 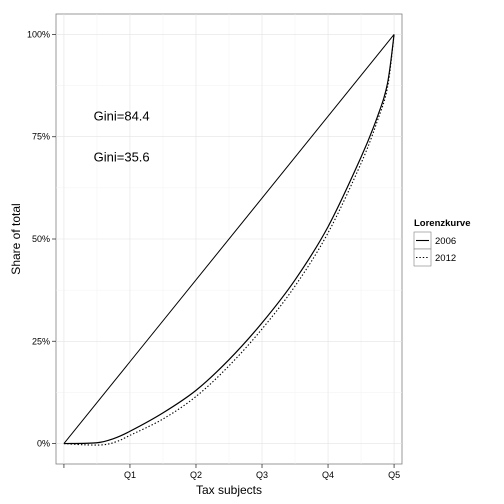 I want to click on y-axis-title: Share of total, so click(x=16, y=238).